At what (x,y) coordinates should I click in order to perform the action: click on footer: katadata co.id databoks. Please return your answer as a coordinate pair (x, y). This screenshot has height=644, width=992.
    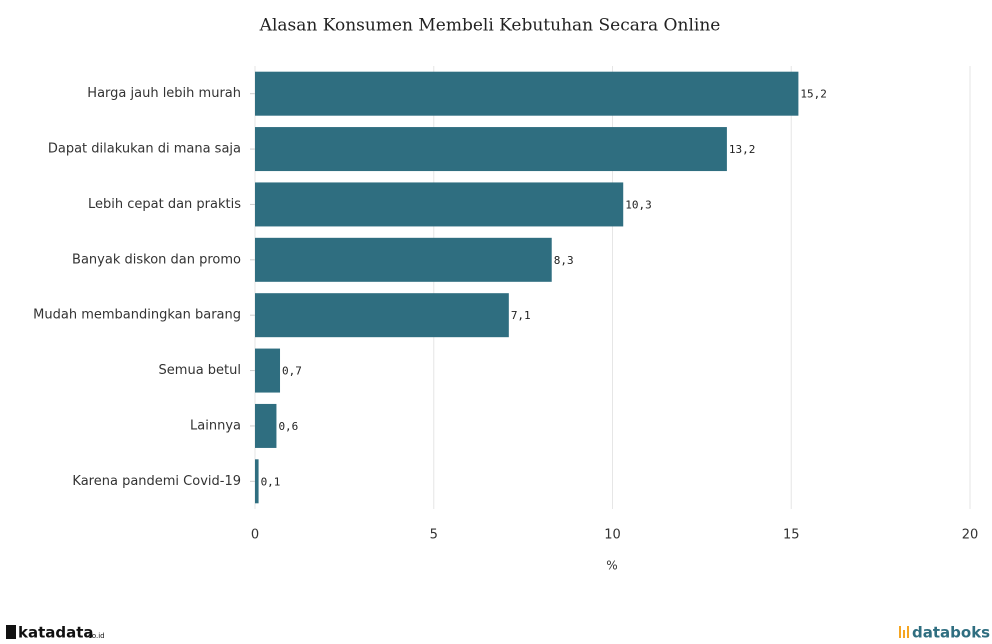
    Looking at the image, I should click on (498, 633).